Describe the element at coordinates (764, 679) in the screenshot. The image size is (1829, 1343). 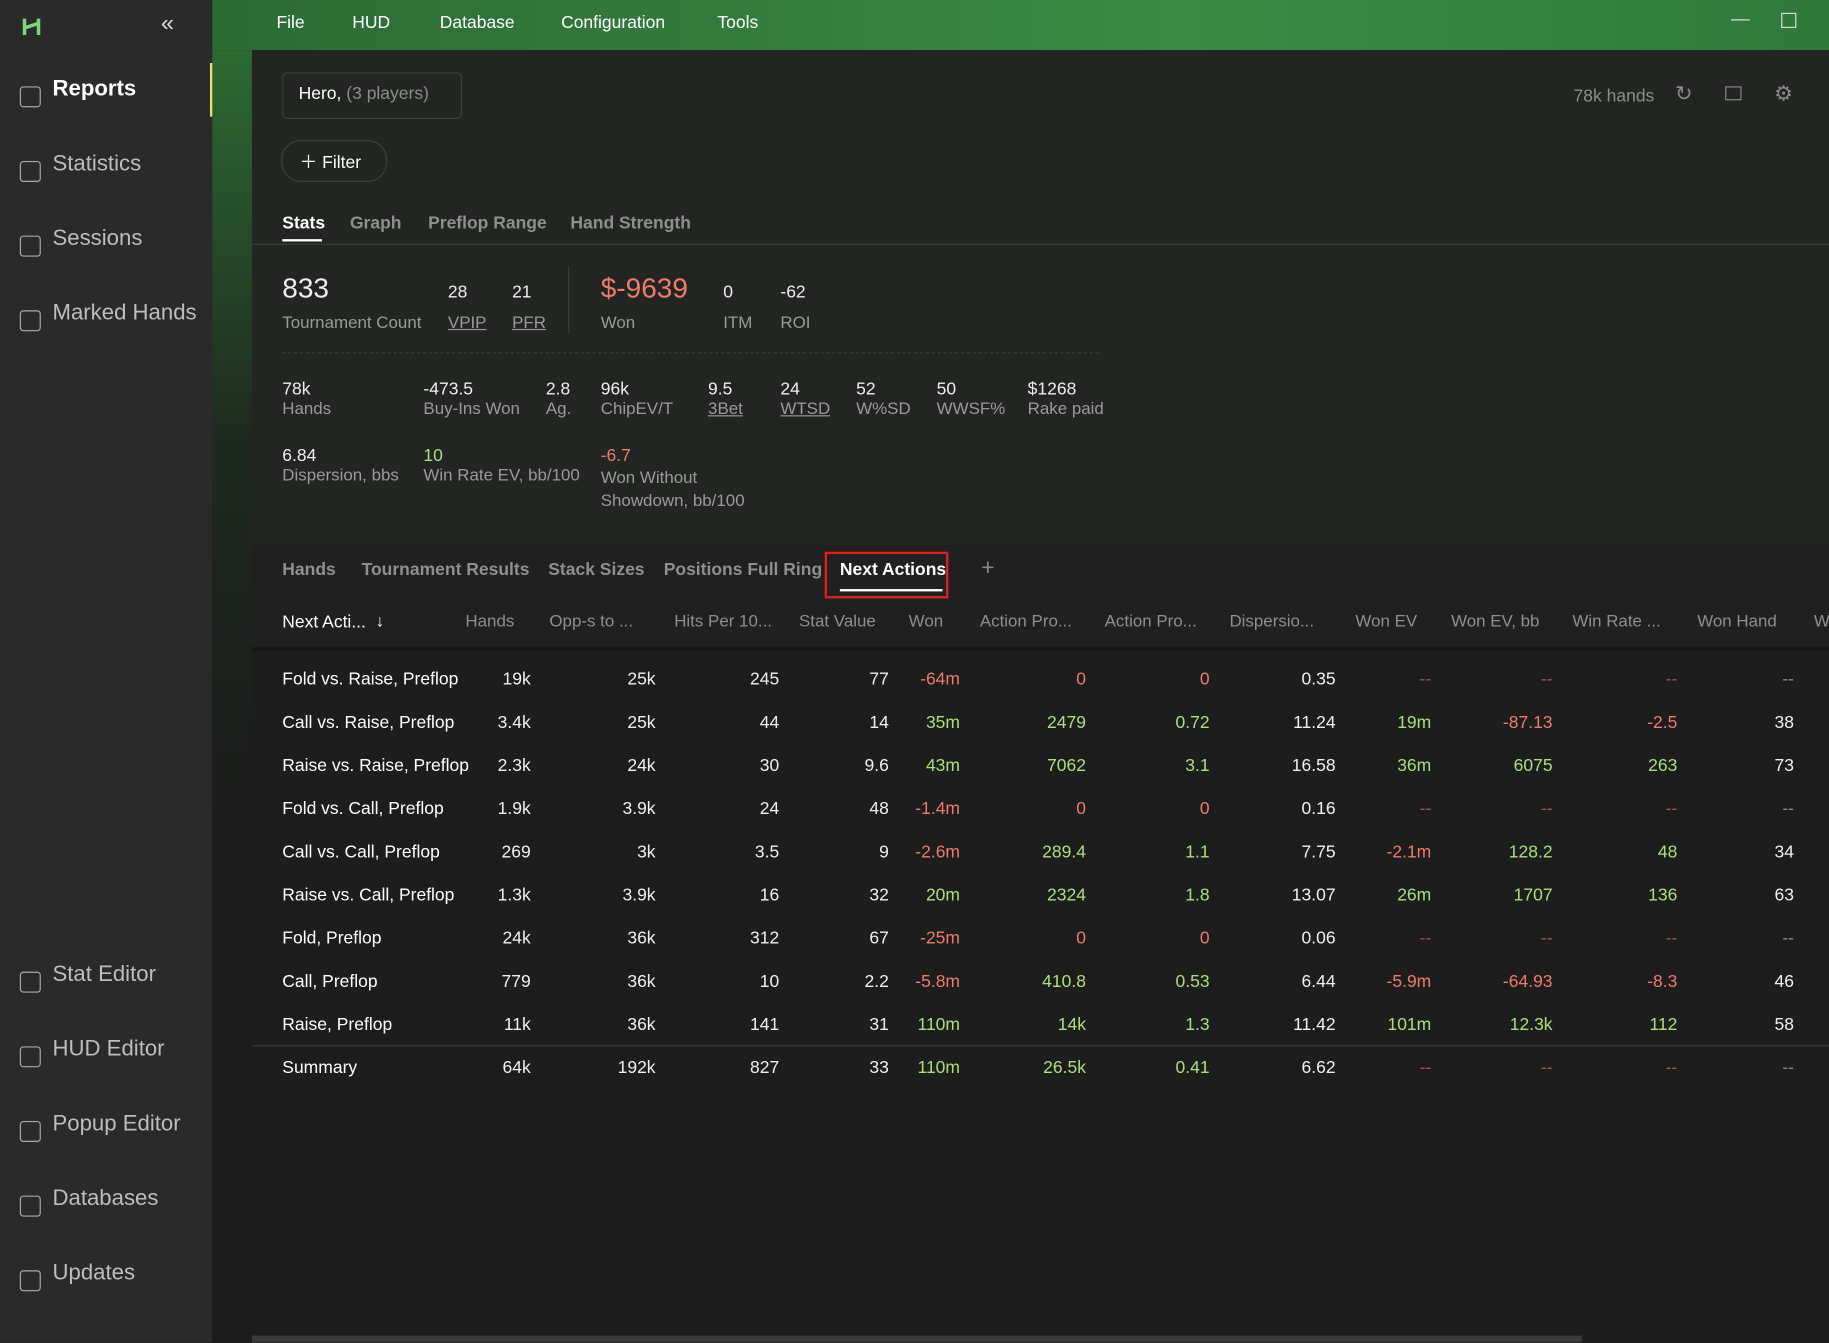
I see `table-cell: 245` at that location.